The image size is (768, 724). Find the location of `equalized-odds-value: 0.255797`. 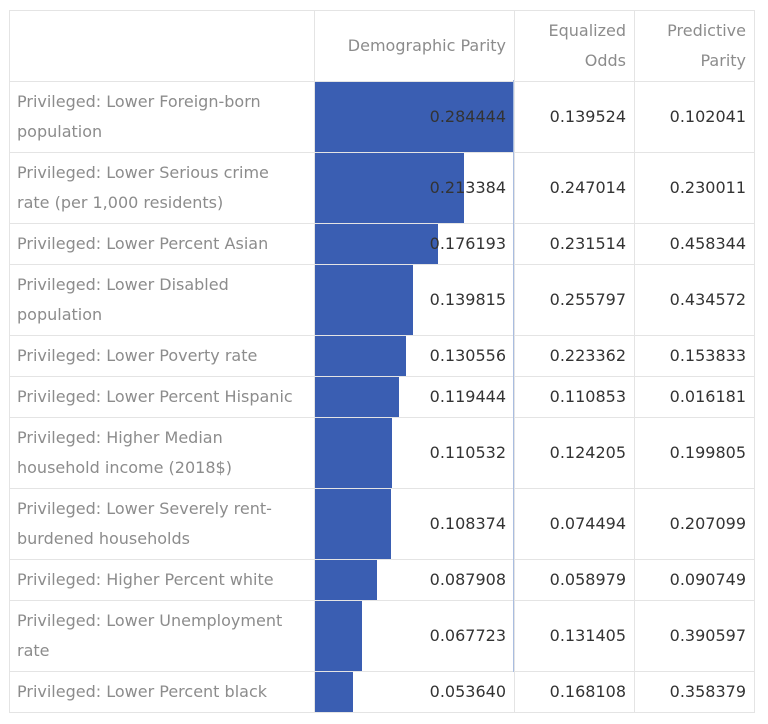

equalized-odds-value: 0.255797 is located at coordinates (574, 300).